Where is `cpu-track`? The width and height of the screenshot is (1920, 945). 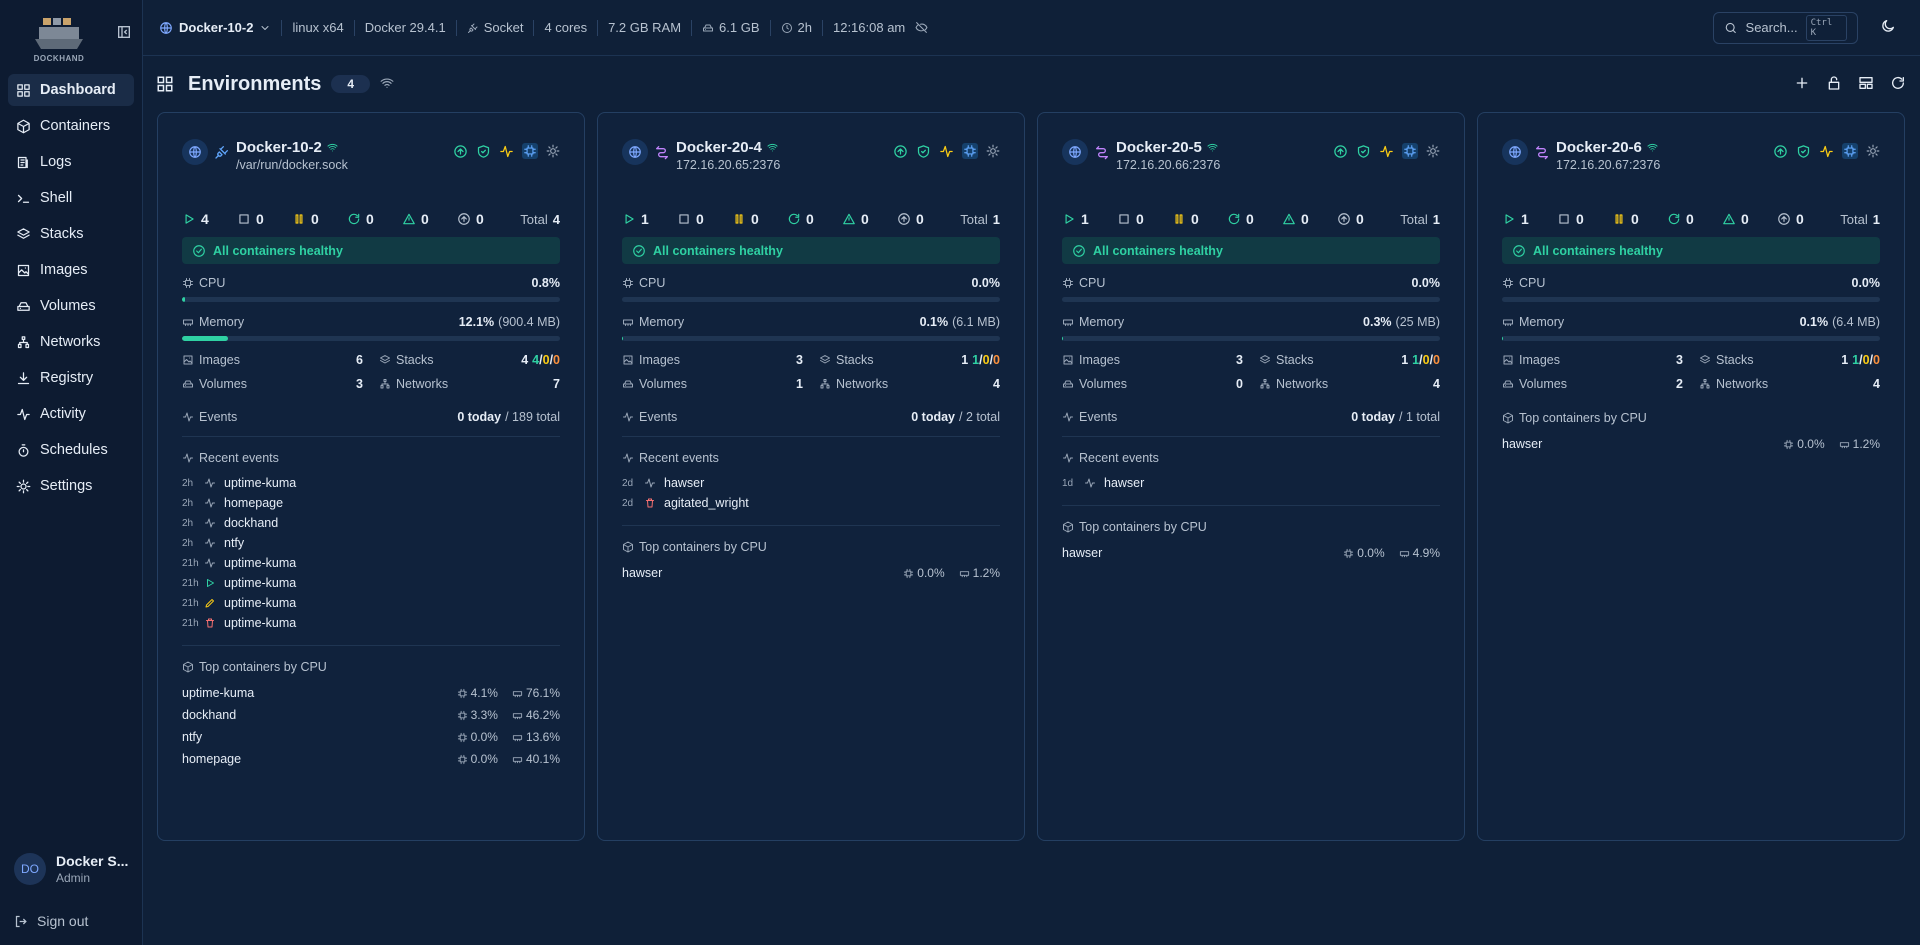
cpu-track is located at coordinates (1691, 299).